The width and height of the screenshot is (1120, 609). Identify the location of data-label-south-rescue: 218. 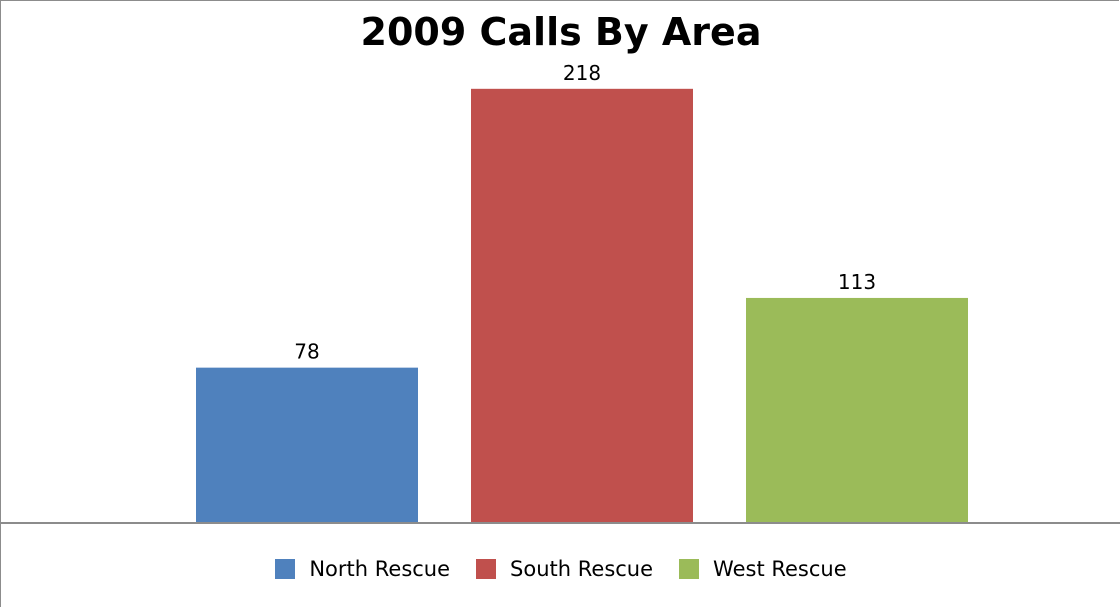
(582, 73).